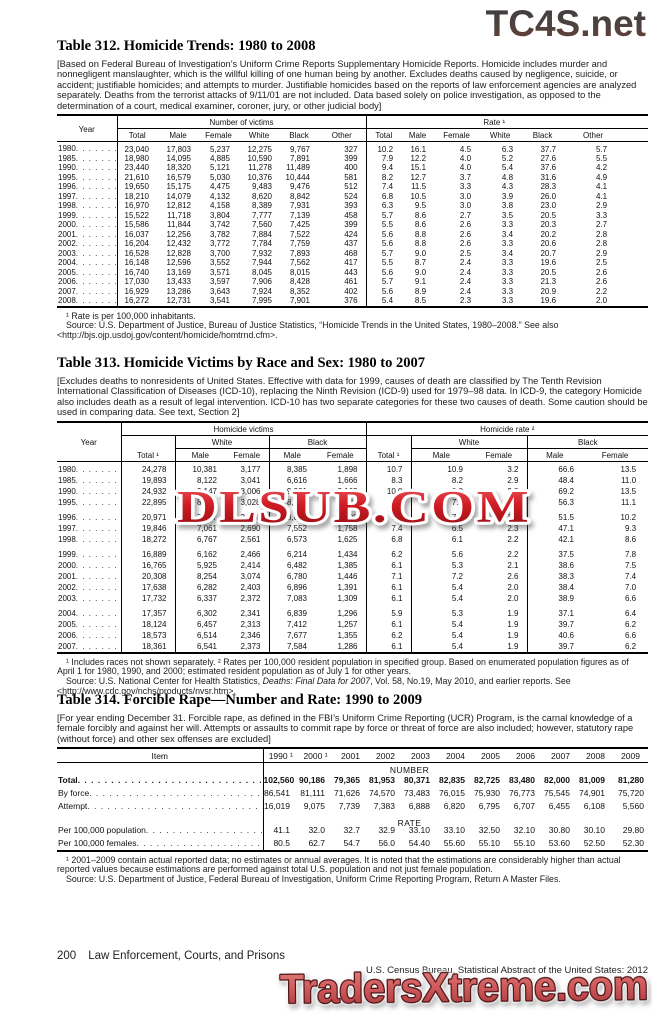  Describe the element at coordinates (465, 168) in the screenshot. I see `value-cell: 4.0` at that location.